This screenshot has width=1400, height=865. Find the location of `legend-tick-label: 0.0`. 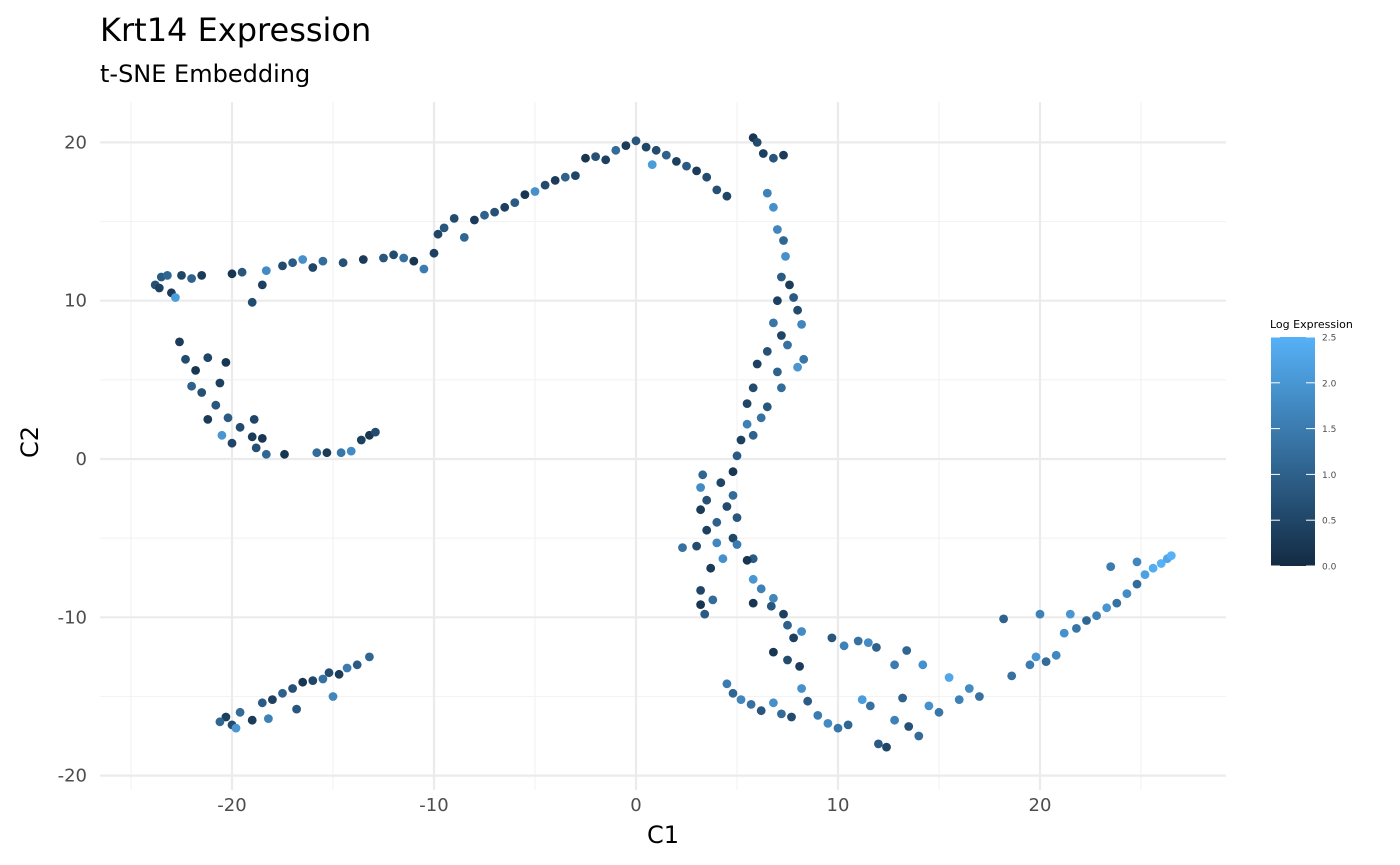

legend-tick-label: 0.0 is located at coordinates (1329, 568).